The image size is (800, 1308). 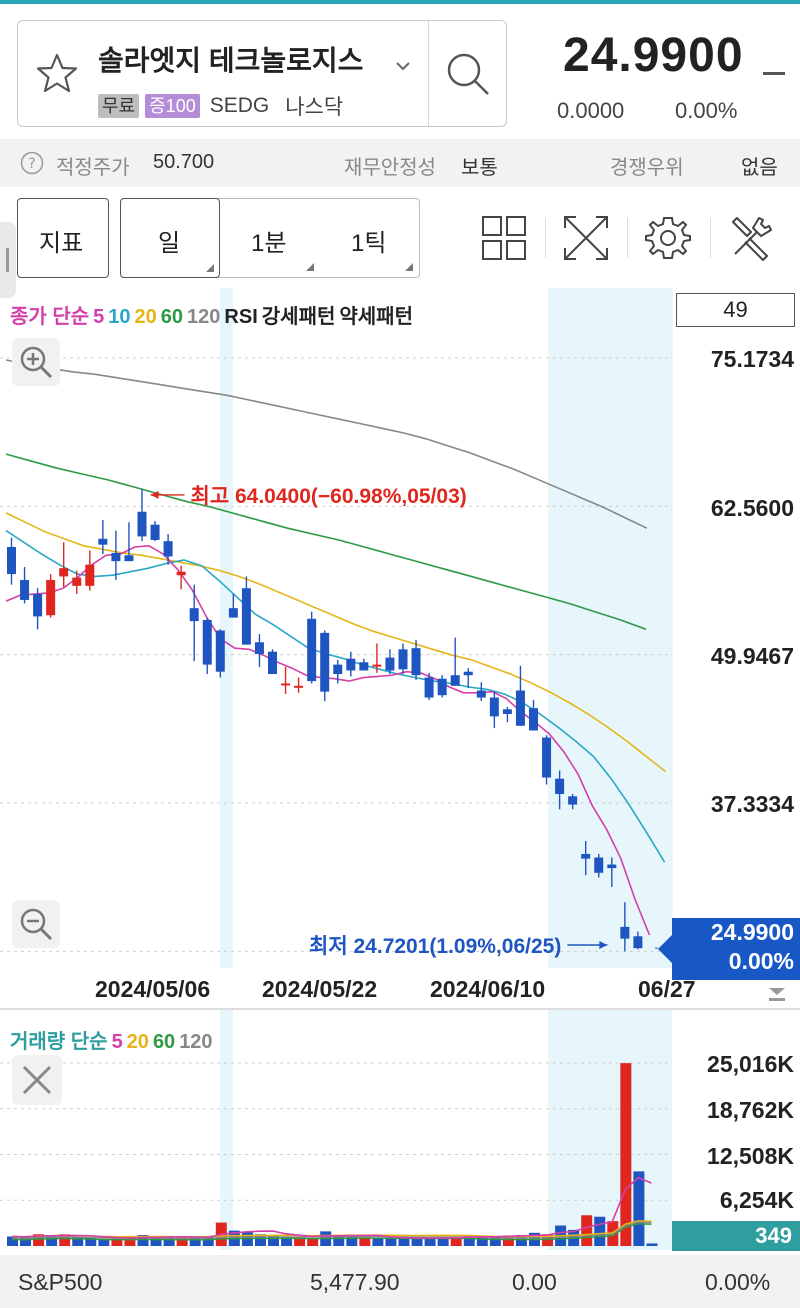 What do you see at coordinates (59, 1042) in the screenshot?
I see `legend-volume-title: 거래량 단순` at bounding box center [59, 1042].